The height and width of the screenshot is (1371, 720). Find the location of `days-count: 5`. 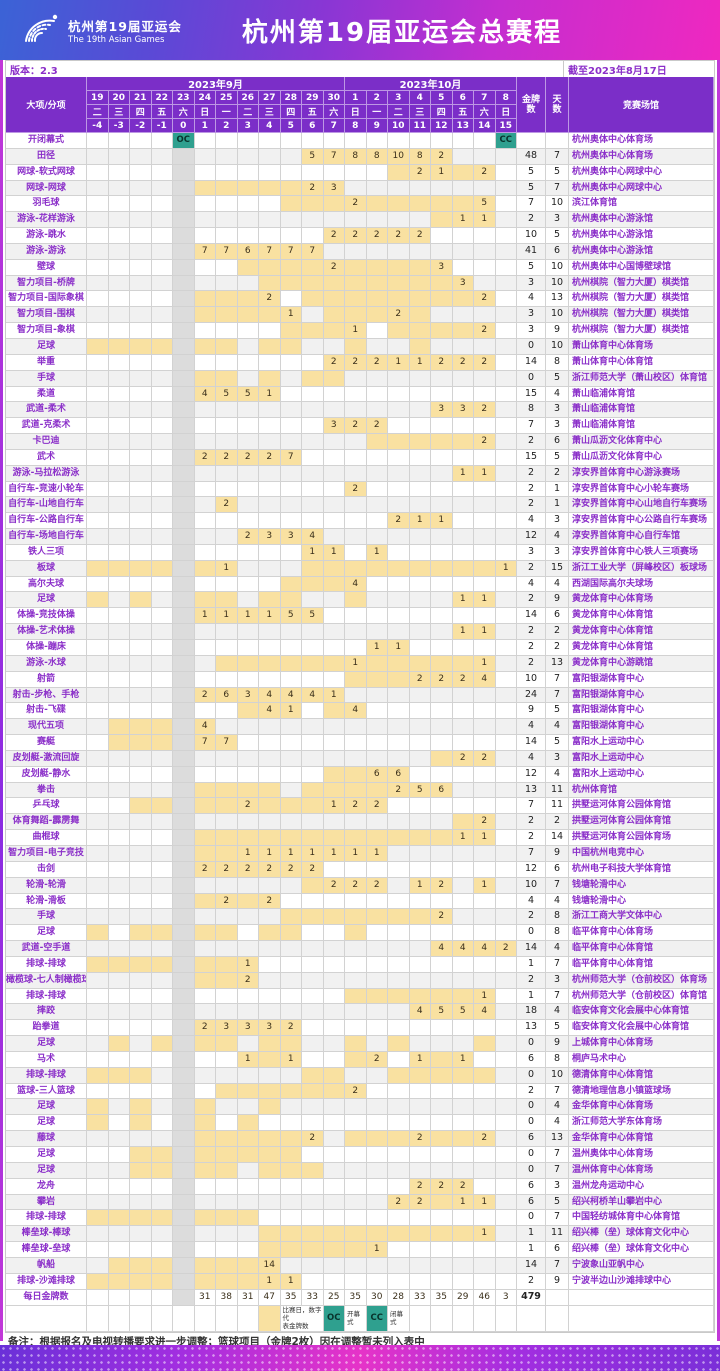

days-count: 5 is located at coordinates (557, 1028).